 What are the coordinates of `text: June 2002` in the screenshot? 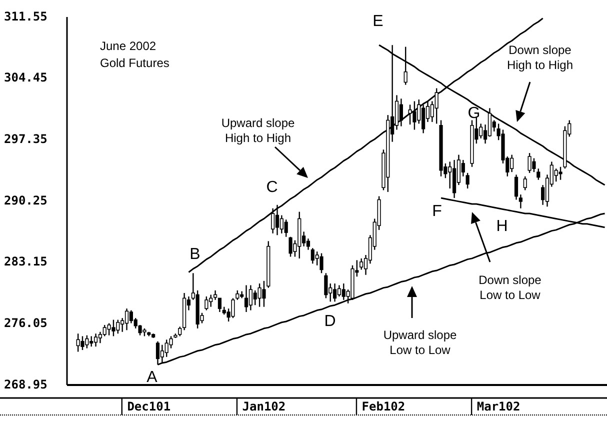 It's located at (128, 46).